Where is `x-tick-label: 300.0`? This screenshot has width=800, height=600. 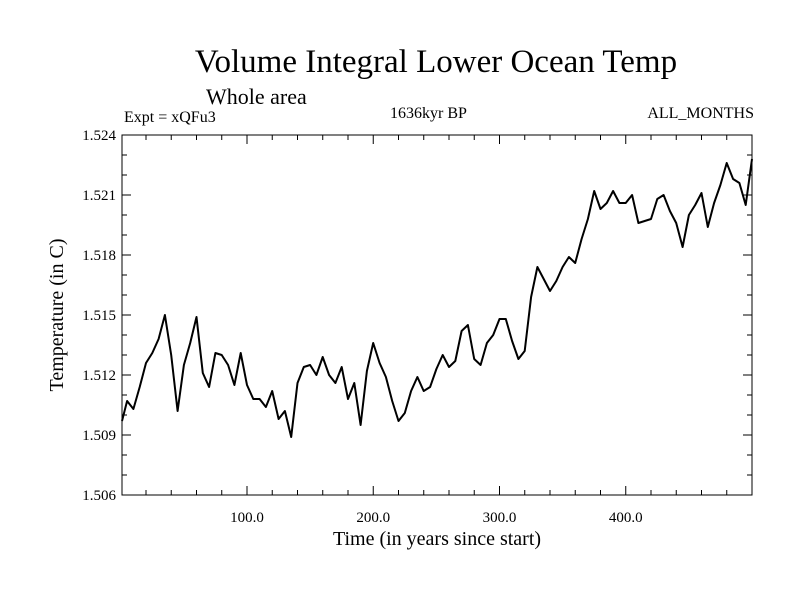 x-tick-label: 300.0 is located at coordinates (500, 518).